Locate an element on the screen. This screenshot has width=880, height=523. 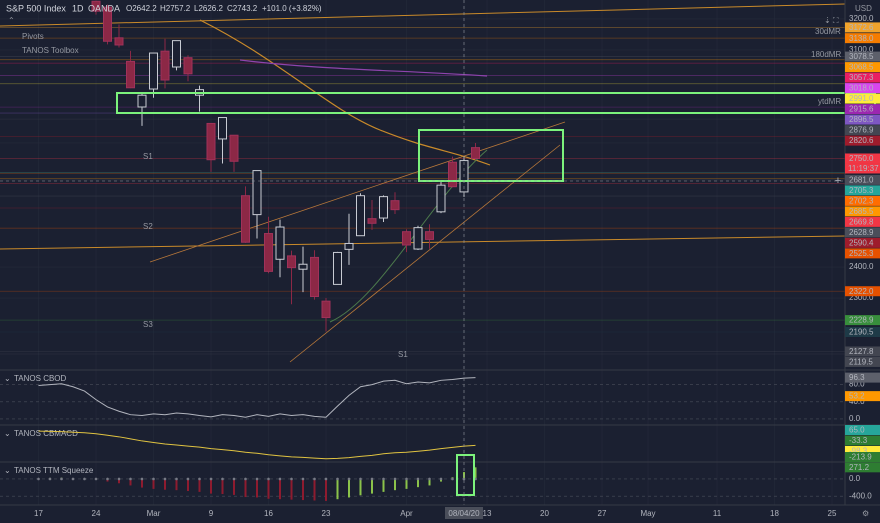
panel-title: TANOS CBMACD is located at coordinates (46, 433).